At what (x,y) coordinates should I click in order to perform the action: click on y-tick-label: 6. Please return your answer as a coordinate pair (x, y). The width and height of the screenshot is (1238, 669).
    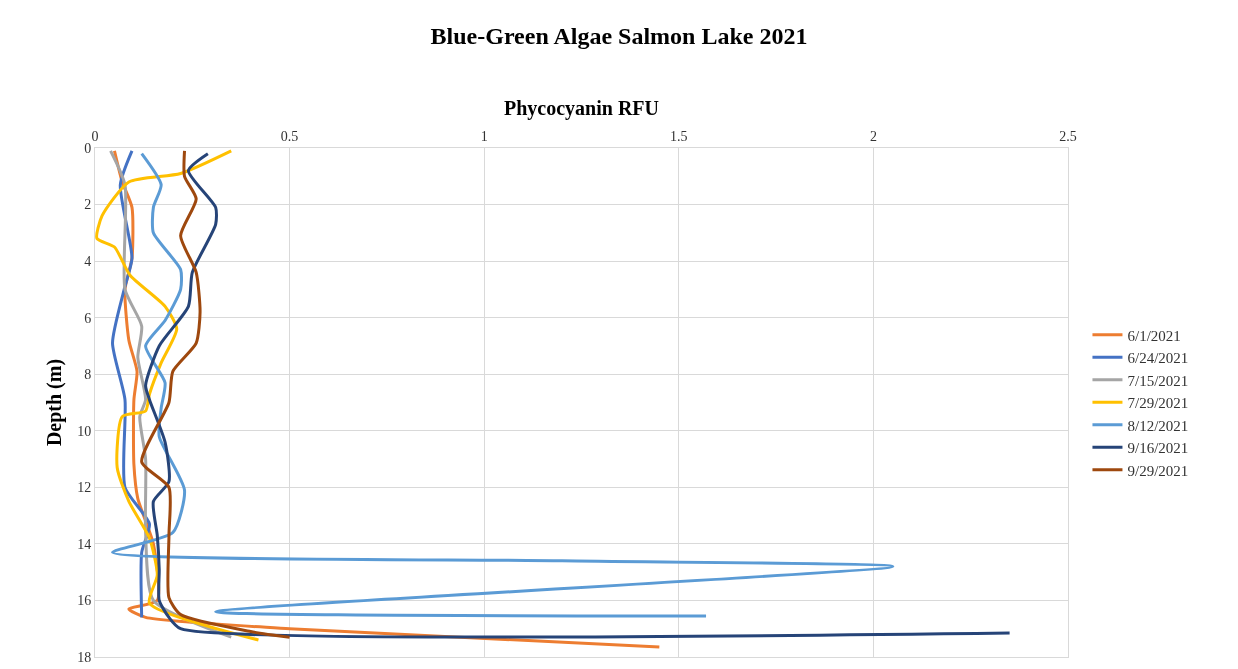
    Looking at the image, I should click on (88, 318).